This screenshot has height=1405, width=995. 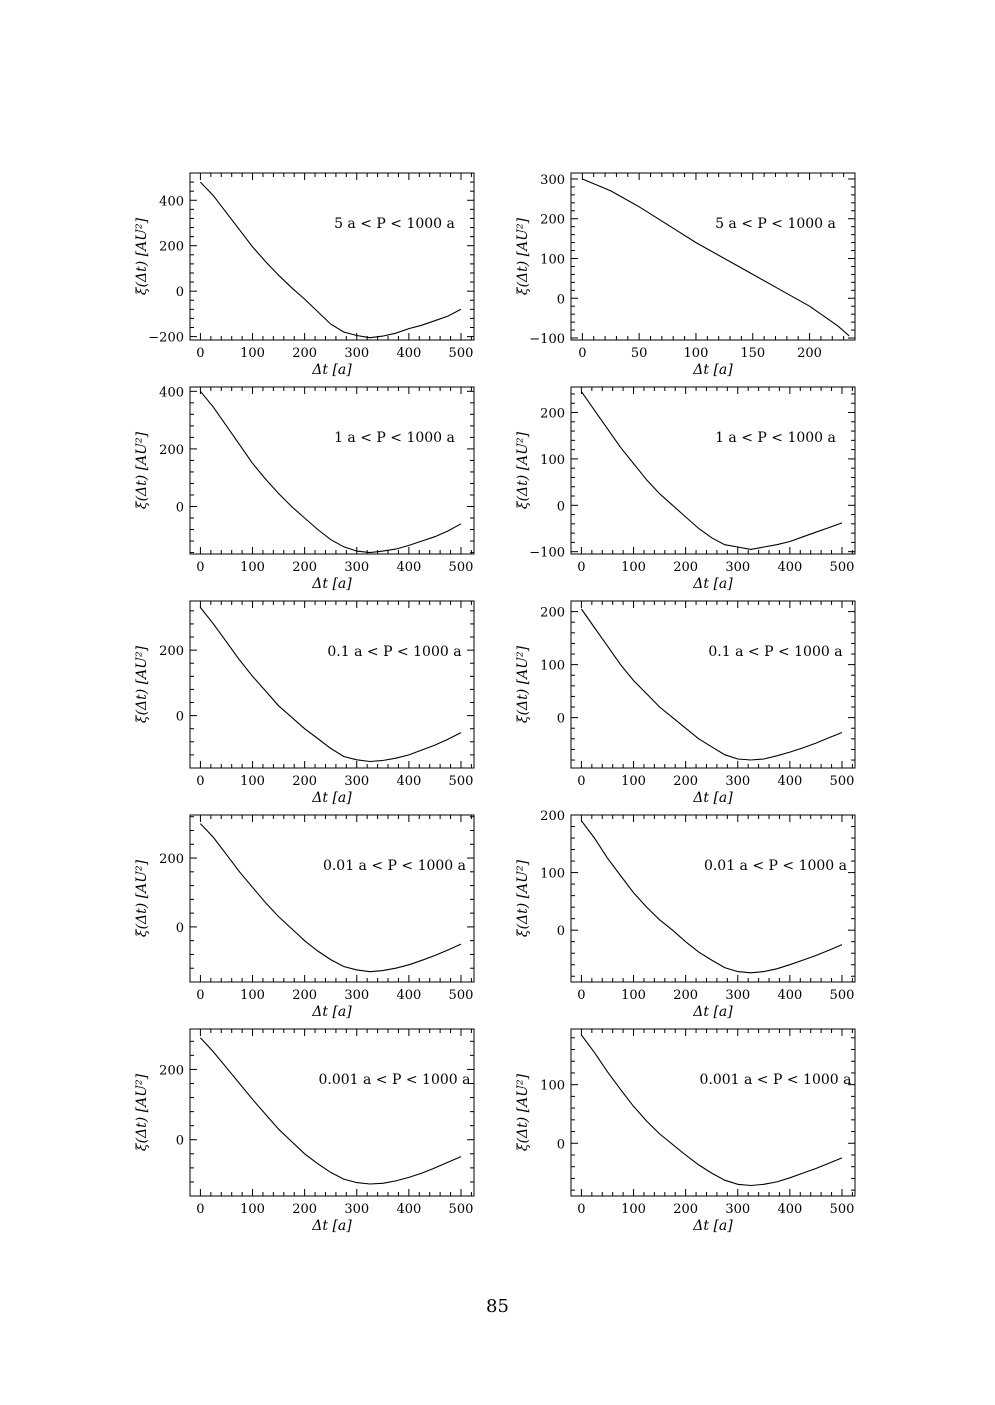 What do you see at coordinates (171, 201) in the screenshot?
I see `y-tick-label: 400` at bounding box center [171, 201].